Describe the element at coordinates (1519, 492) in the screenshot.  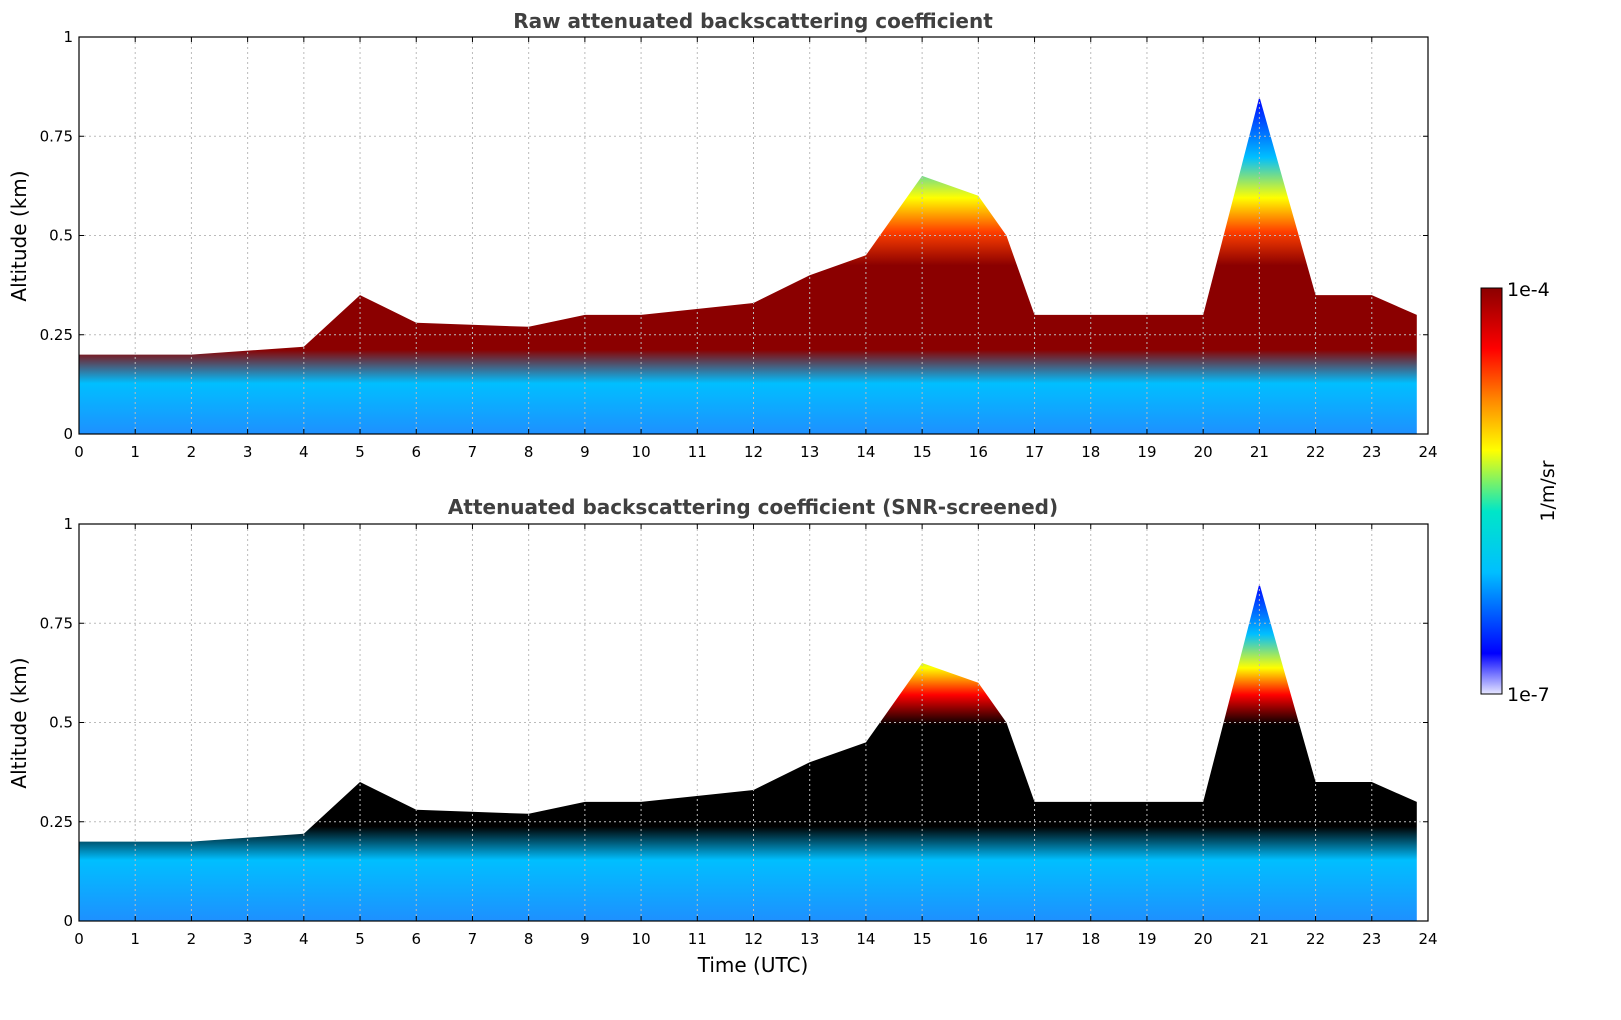
I see `colorbar: 1e-4 1e-7 1/m/sr` at that location.